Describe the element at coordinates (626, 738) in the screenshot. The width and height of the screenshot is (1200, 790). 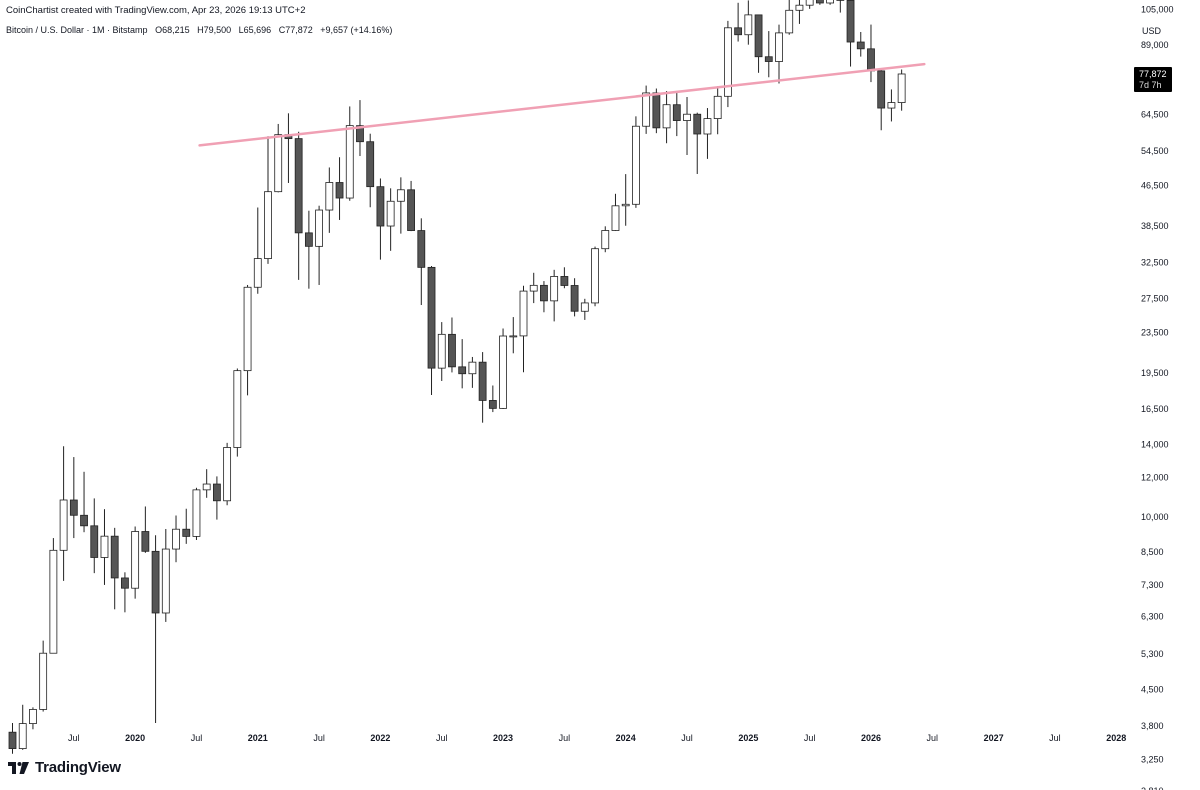
I see `time-tick-label: 2024` at that location.